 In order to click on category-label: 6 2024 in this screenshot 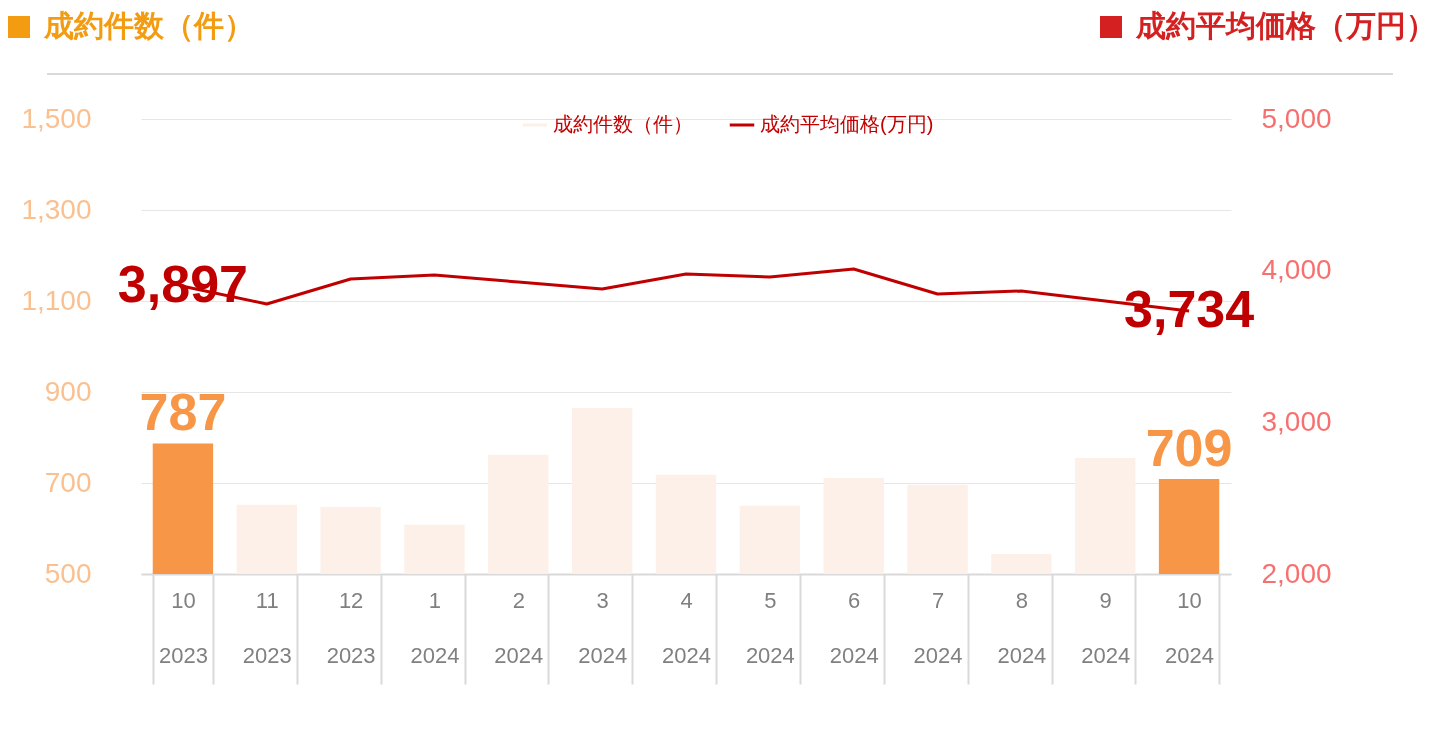, I will do `click(854, 627)`.